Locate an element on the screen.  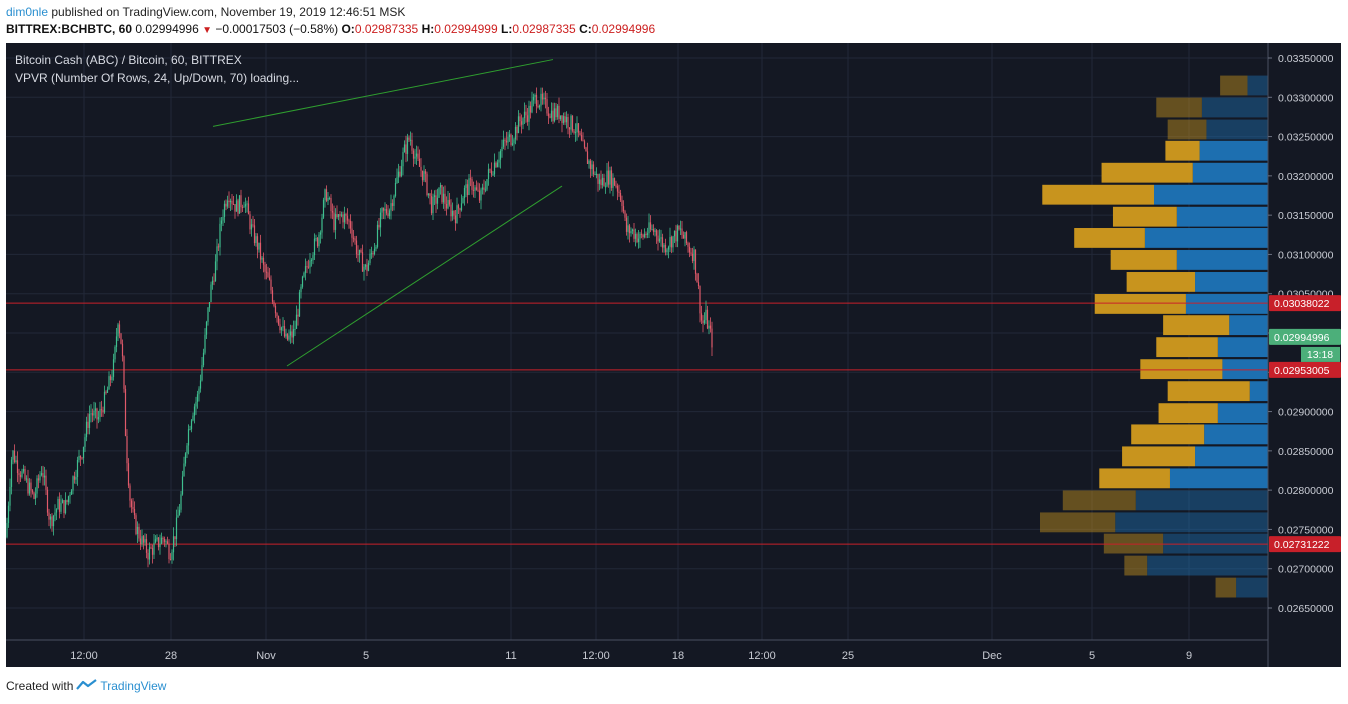
tradingview-link: TradingView is located at coordinates (133, 686).